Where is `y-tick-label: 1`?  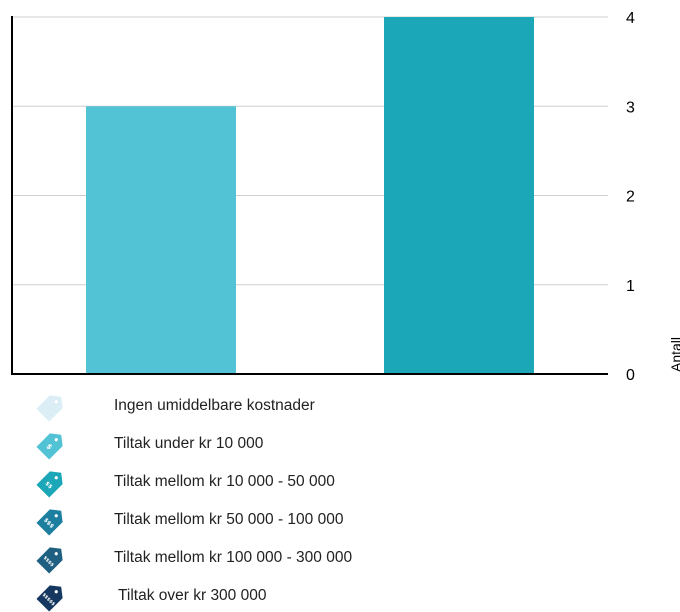
y-tick-label: 1 is located at coordinates (630, 286).